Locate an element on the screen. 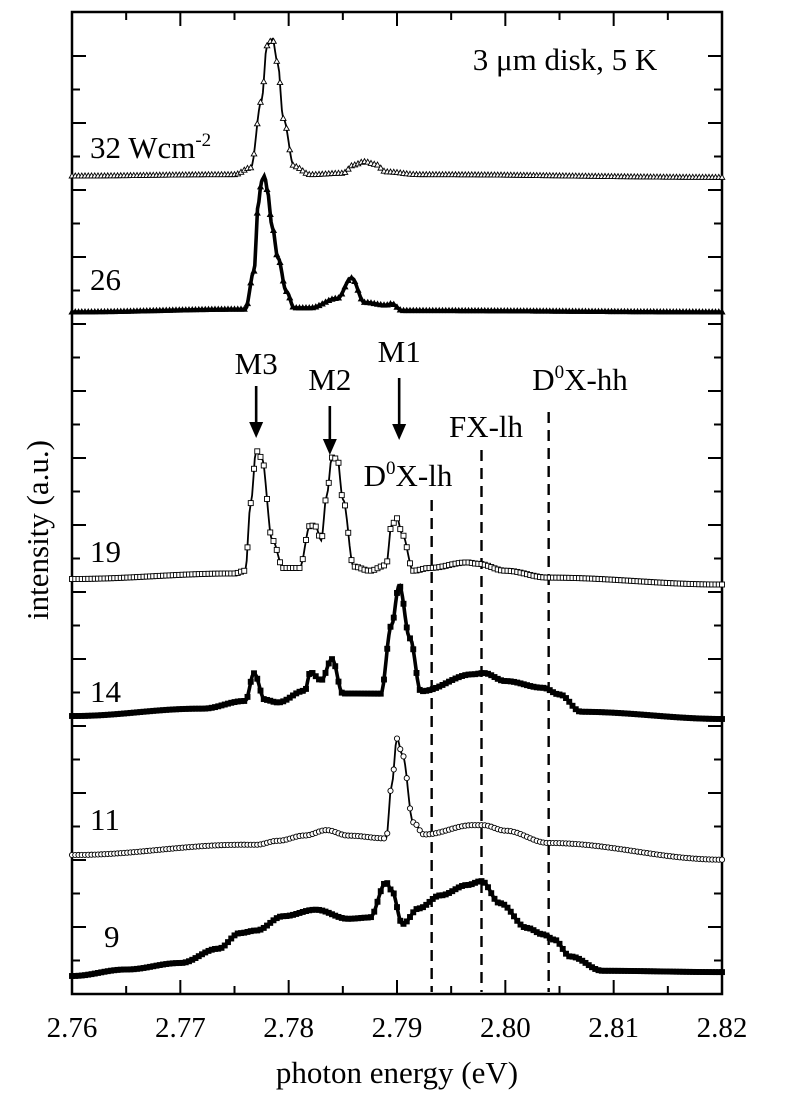  x-tick-label: 2.79 is located at coordinates (397, 1028).